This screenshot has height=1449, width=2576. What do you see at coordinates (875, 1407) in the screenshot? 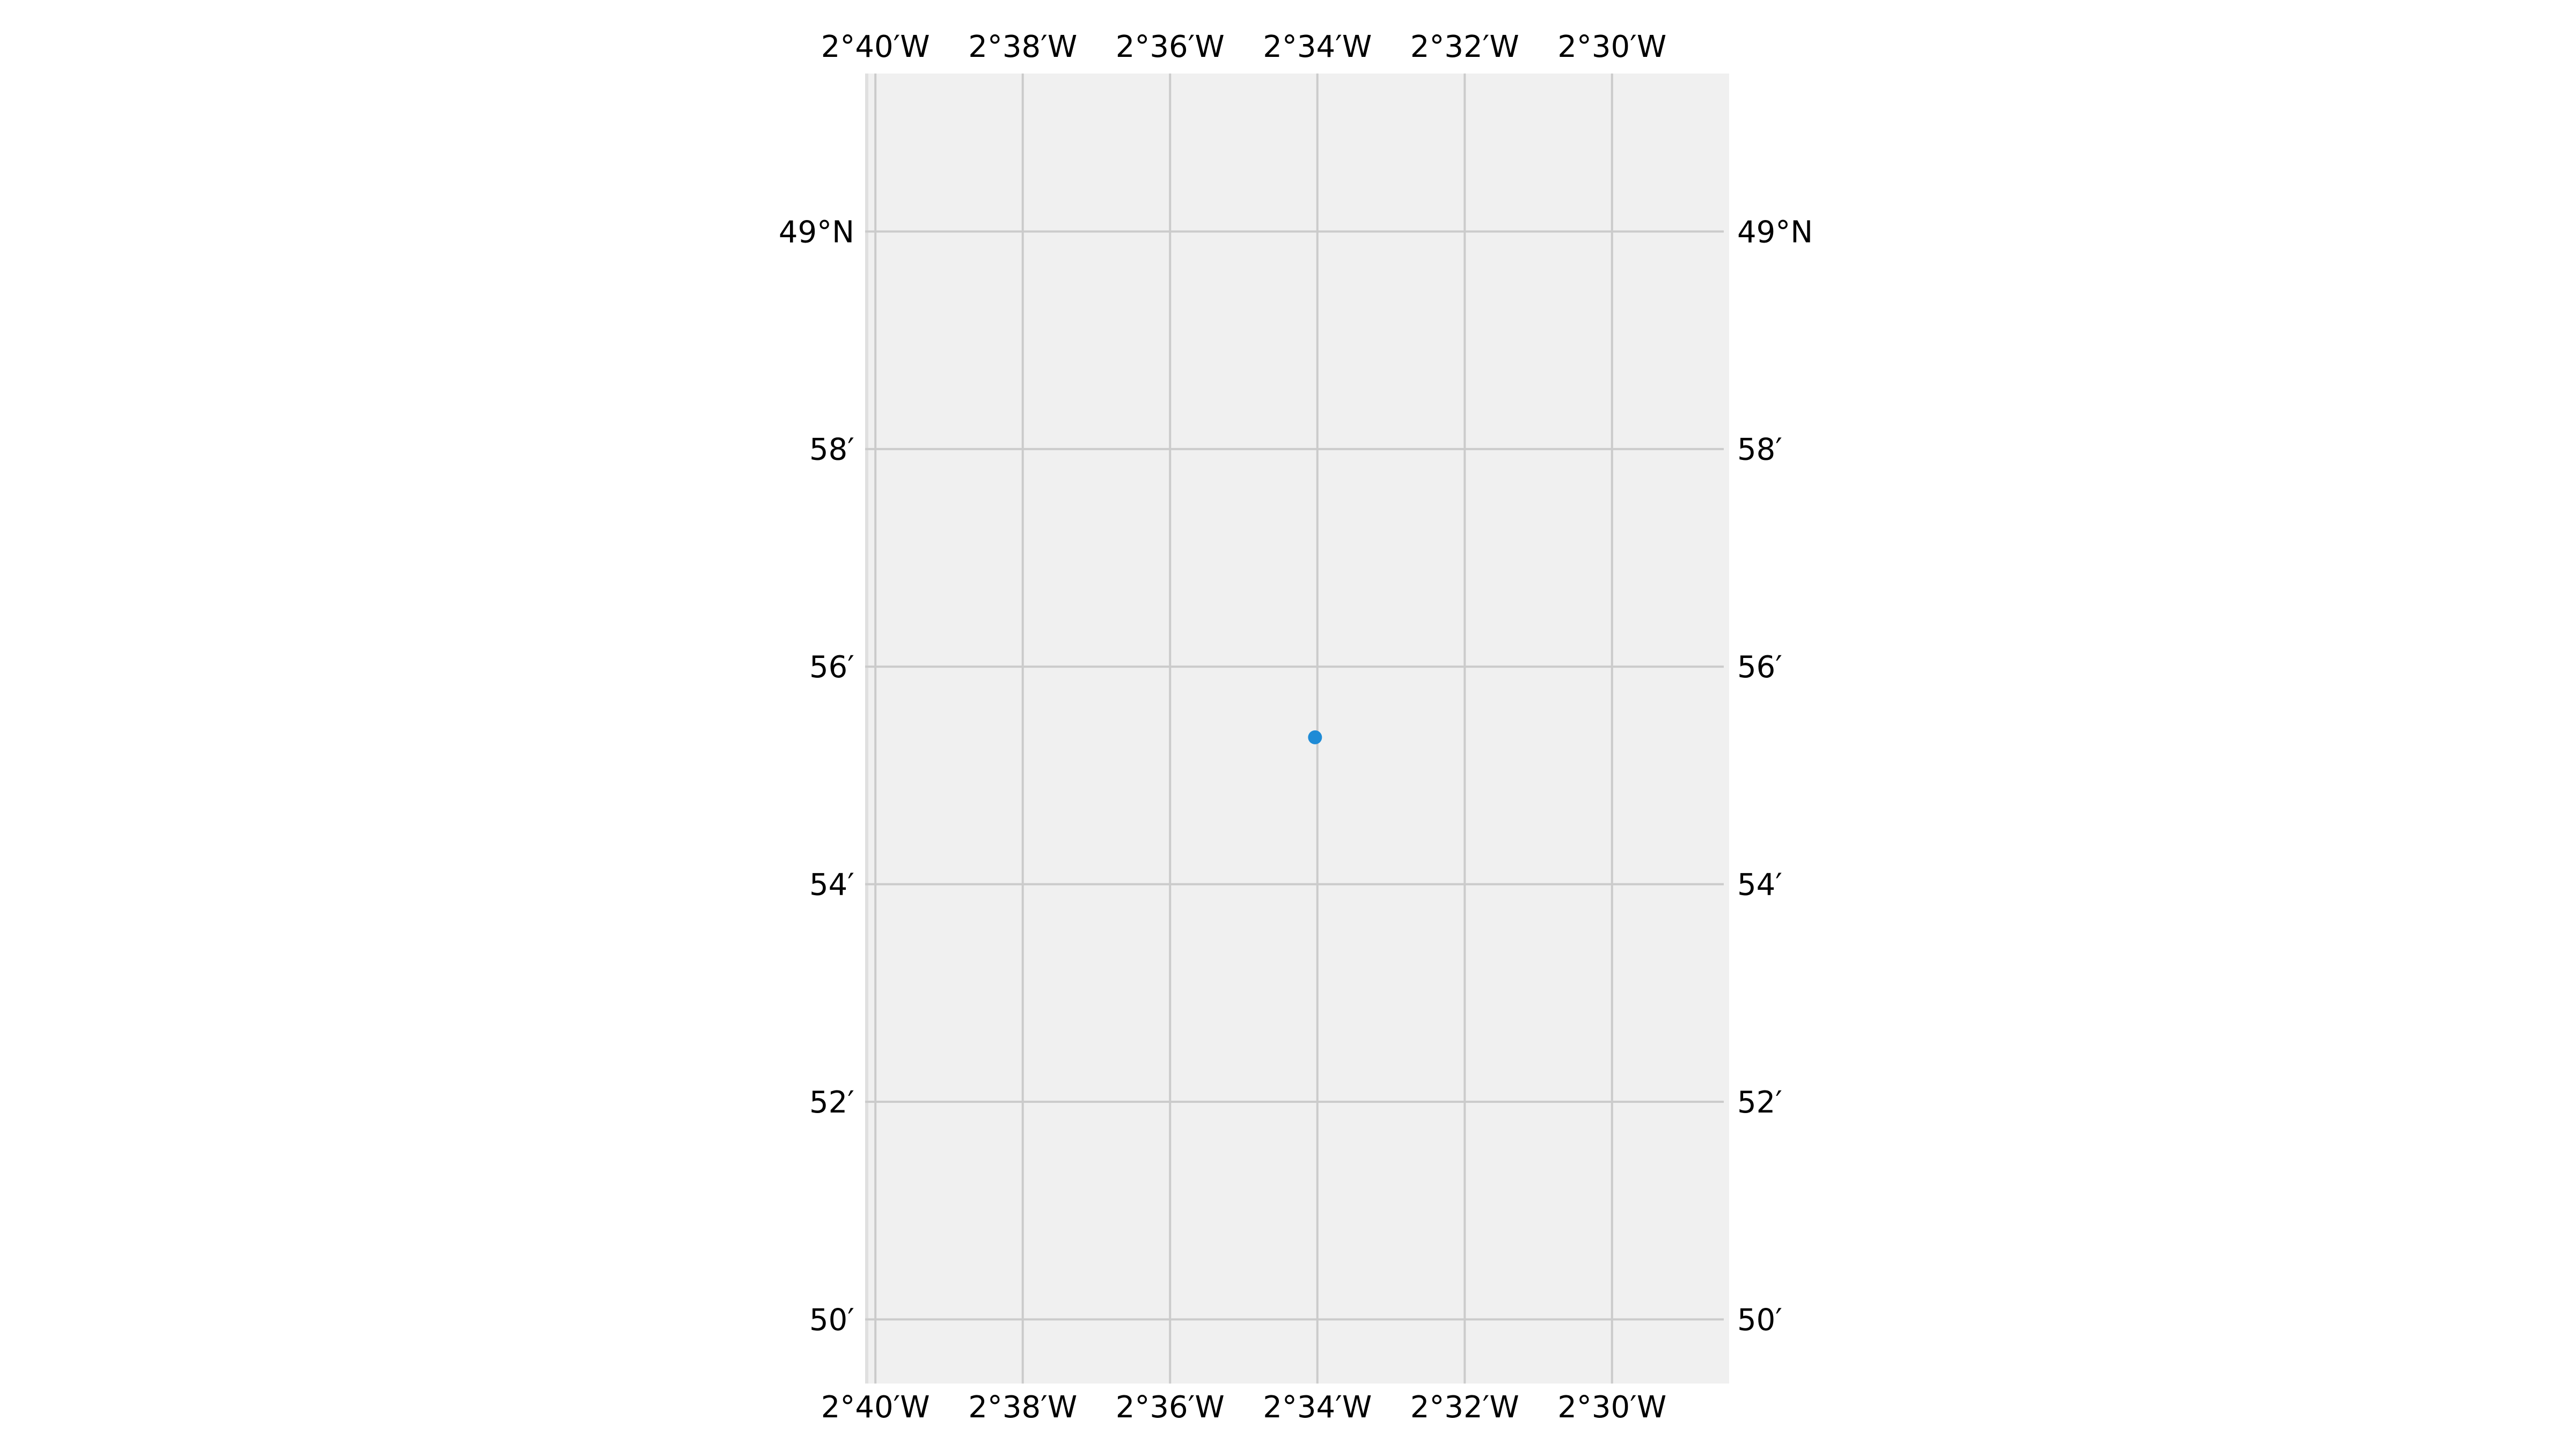
I see `meridian-label-bottom: 2°40′W` at bounding box center [875, 1407].